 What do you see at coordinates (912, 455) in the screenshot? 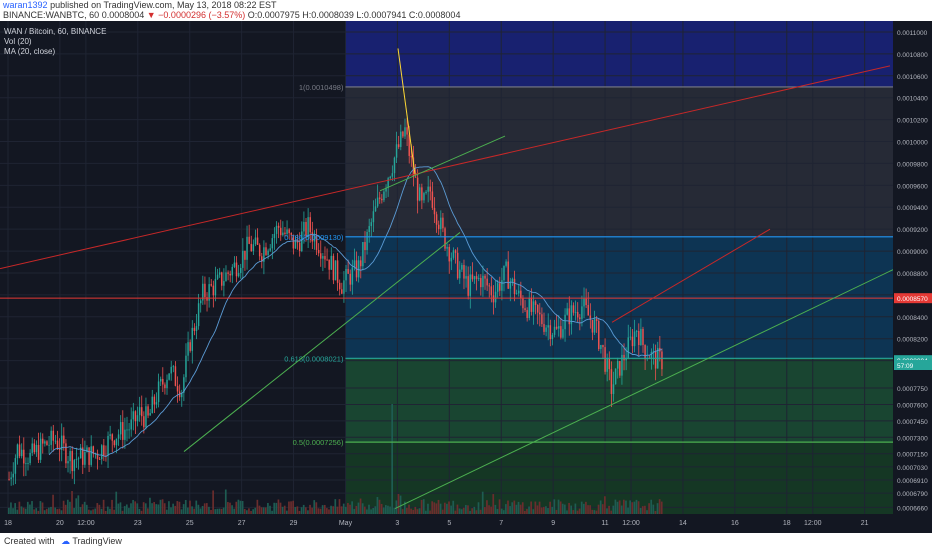
I see `price-tick-label: 0.0007150` at bounding box center [912, 455].